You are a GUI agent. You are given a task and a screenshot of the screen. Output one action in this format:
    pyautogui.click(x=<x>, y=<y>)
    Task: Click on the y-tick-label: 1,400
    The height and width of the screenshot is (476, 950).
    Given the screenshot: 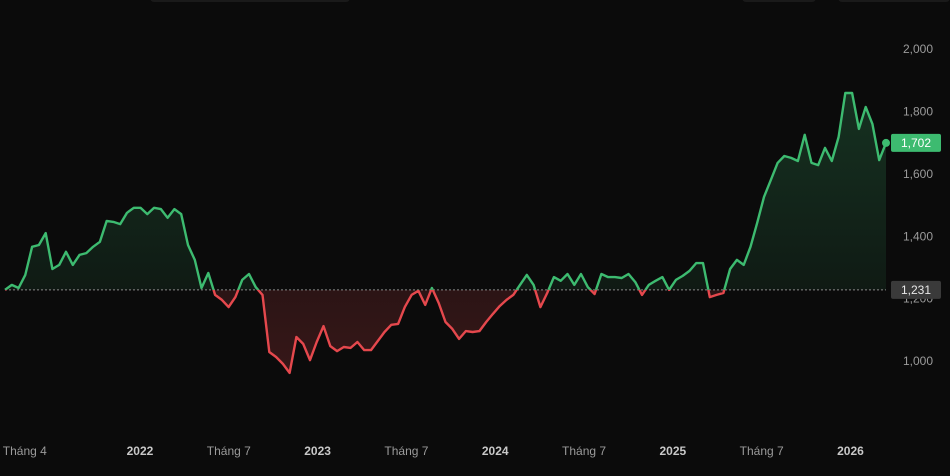 What is the action you would take?
    pyautogui.click(x=918, y=236)
    